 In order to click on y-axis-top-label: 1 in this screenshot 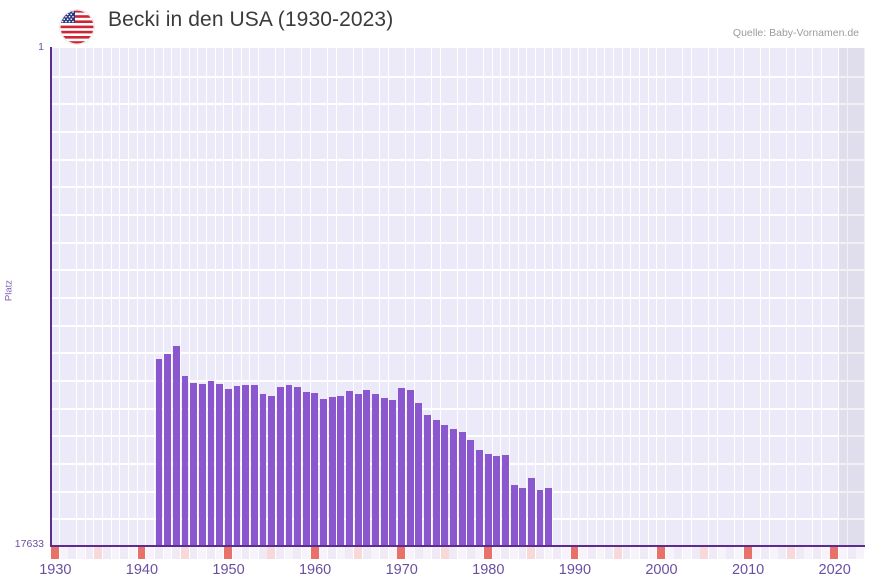, I will do `click(41, 47)`.